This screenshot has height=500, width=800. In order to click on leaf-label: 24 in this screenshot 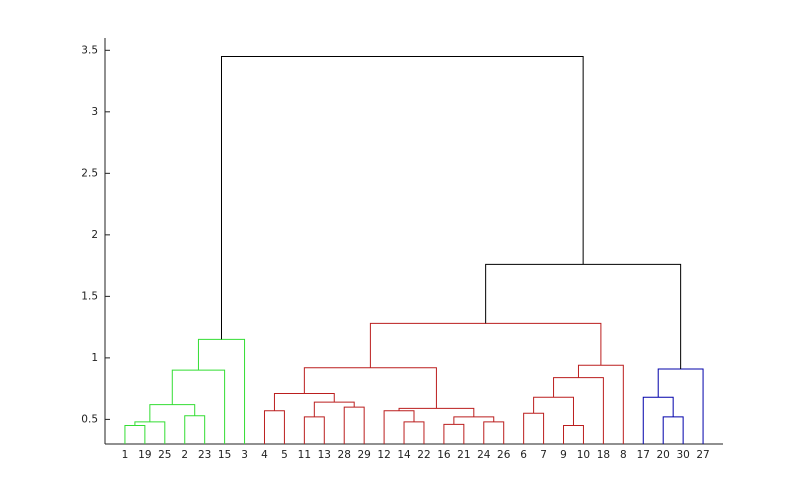, I will do `click(484, 455)`.